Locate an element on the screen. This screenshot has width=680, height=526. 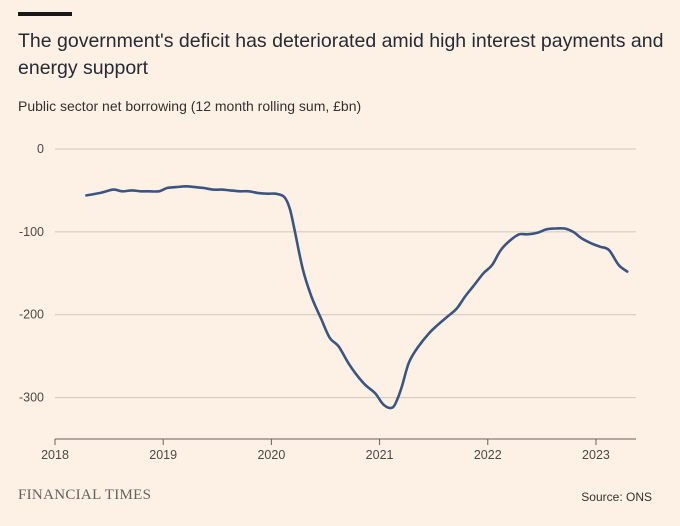
ft-logo: FINANCIAL TIMES is located at coordinates (85, 495).